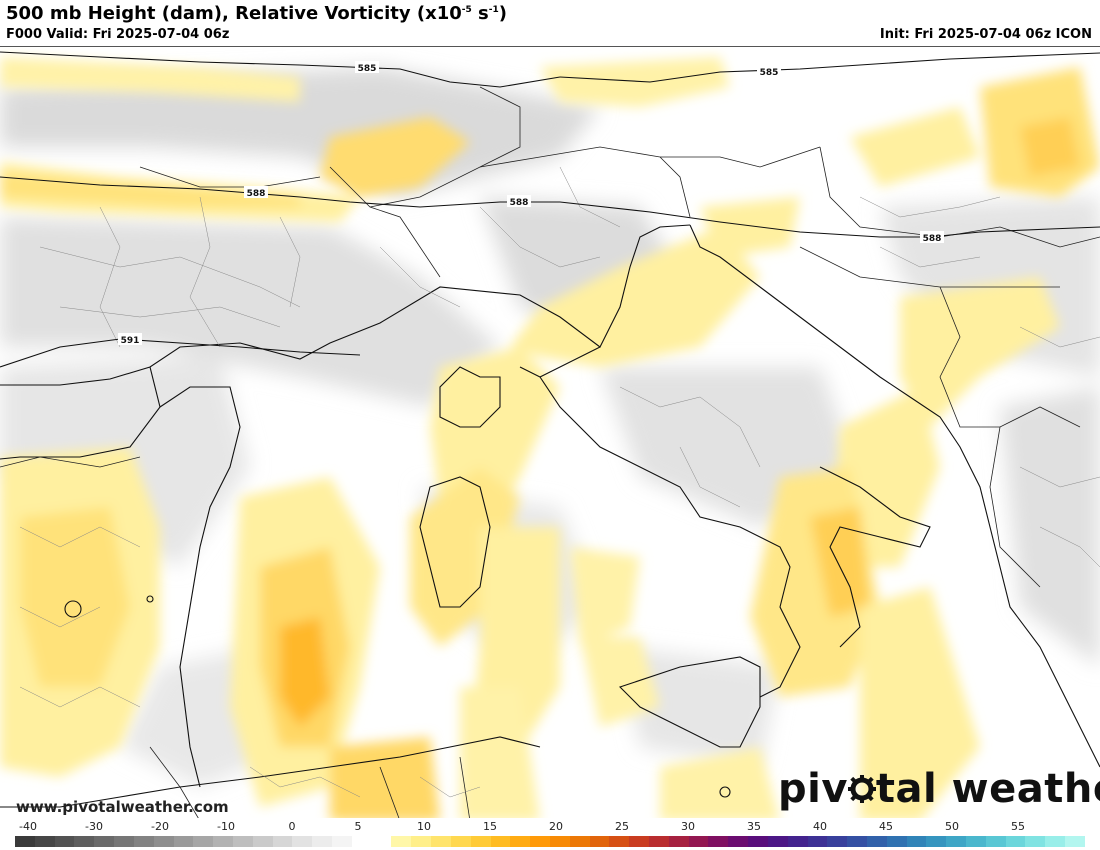 The width and height of the screenshot is (1100, 850). I want to click on colorbar-tick-label: 55, so click(1018, 826).